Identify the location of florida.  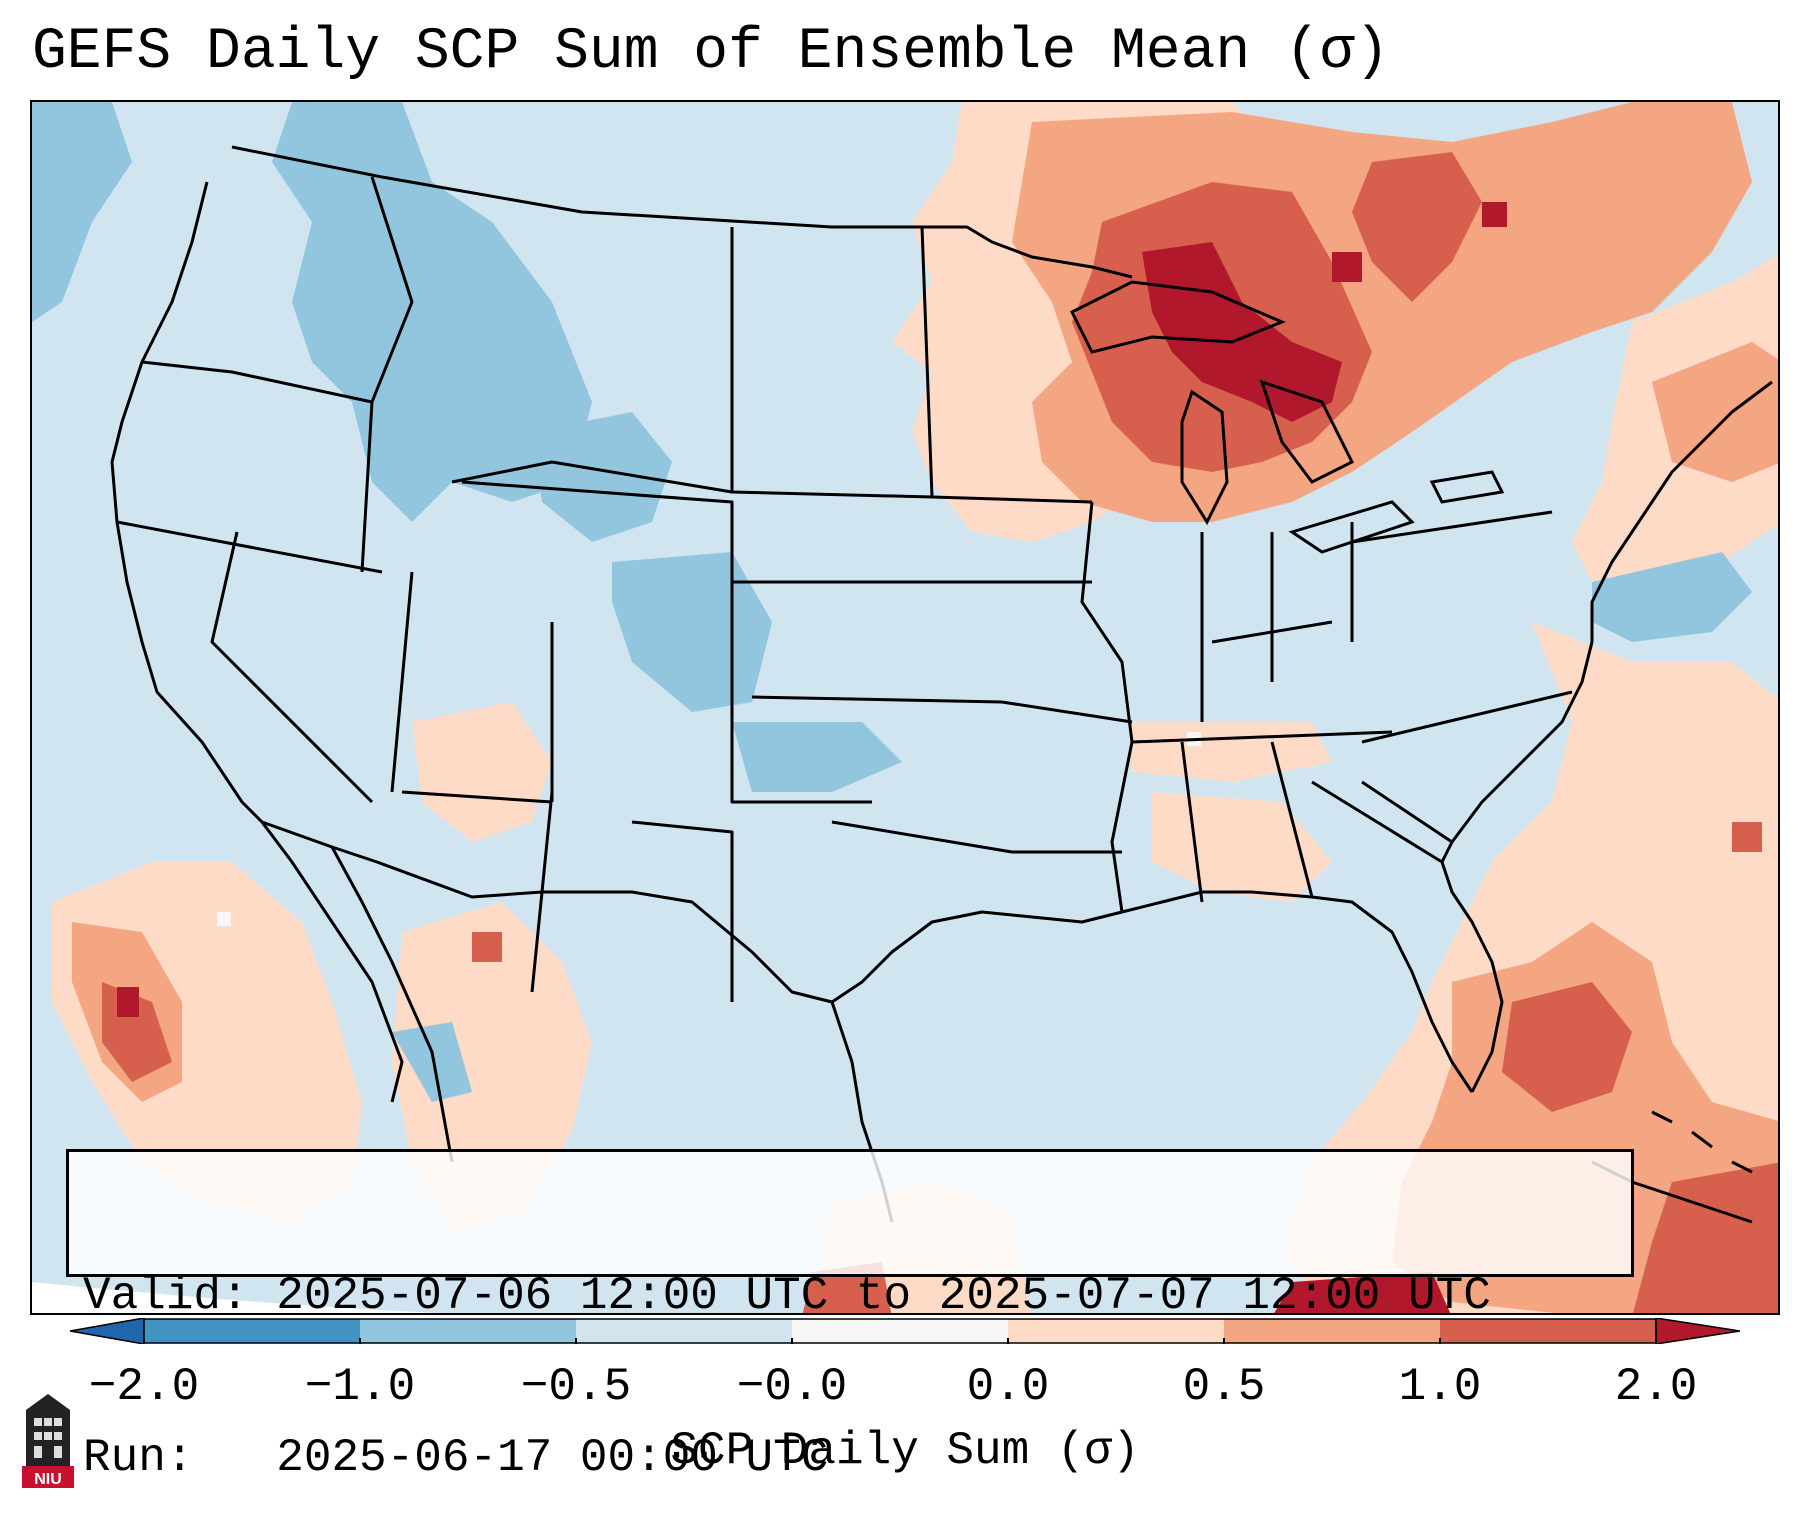
(1472, 967).